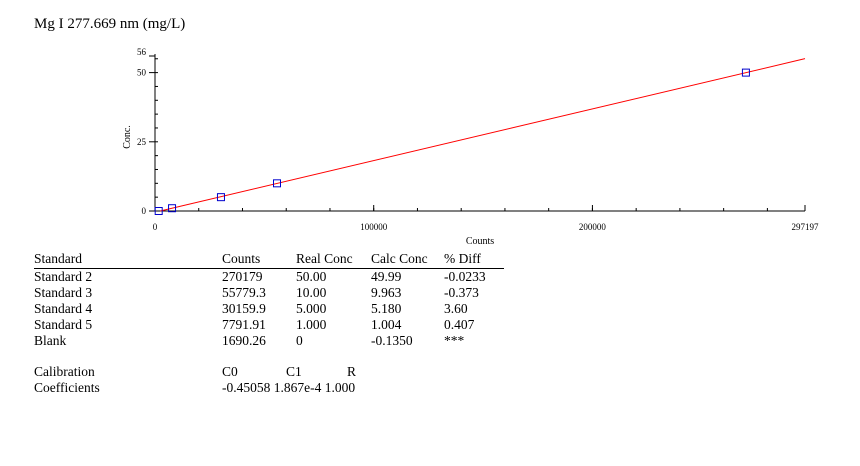 This screenshot has height=466, width=860. What do you see at coordinates (480, 241) in the screenshot?
I see `x-axis-label: Counts` at bounding box center [480, 241].